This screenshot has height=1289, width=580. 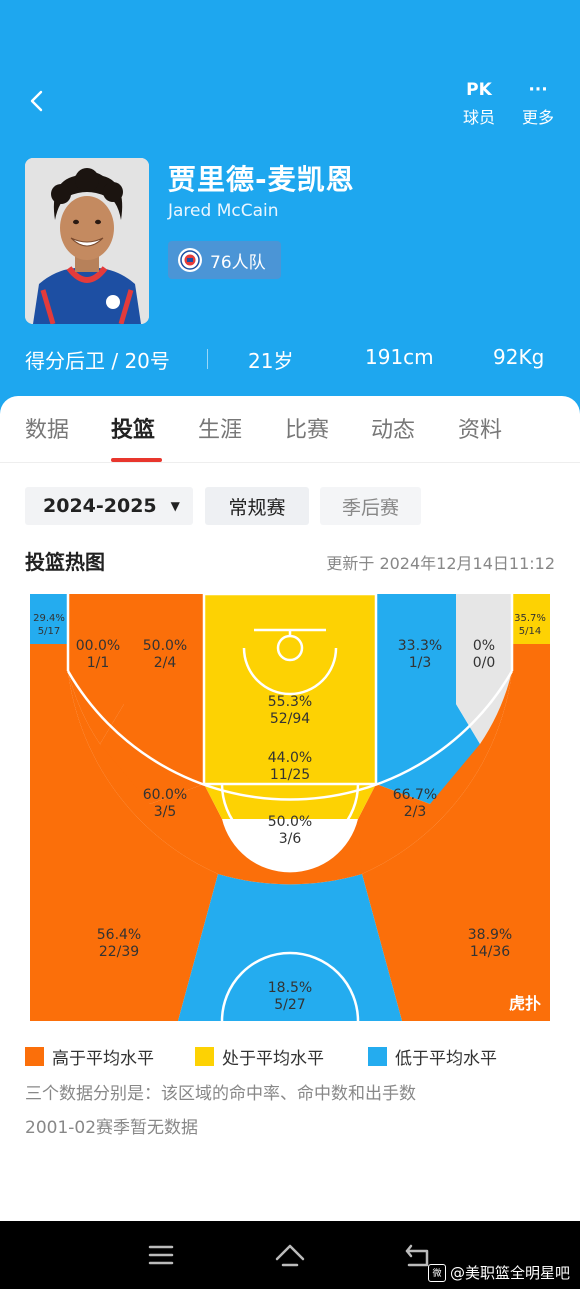 I want to click on zone-label-top-three-pct: 18.5%, so click(x=290, y=988).